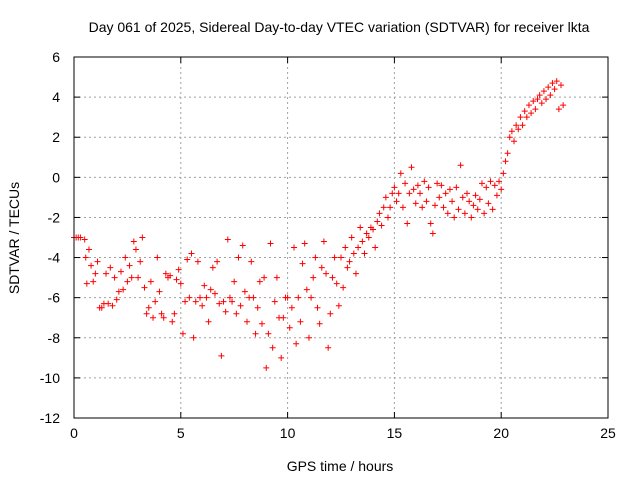 The width and height of the screenshot is (640, 480). What do you see at coordinates (14, 238) in the screenshot?
I see `y-axis-label: SDTVAR / TECUs` at bounding box center [14, 238].